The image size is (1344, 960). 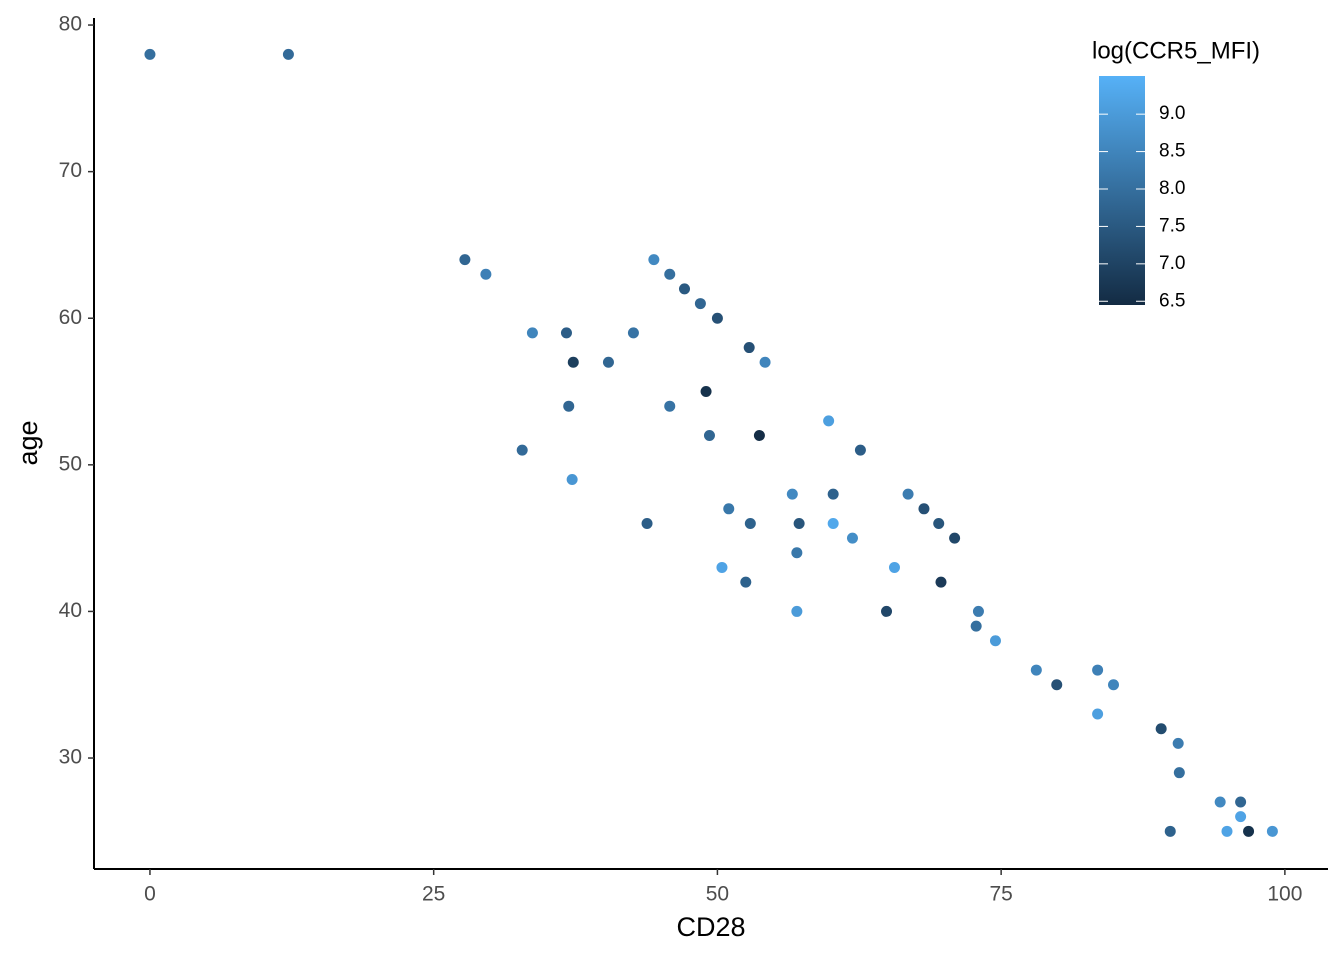 What do you see at coordinates (1176, 50) in the screenshot?
I see `legend-title: log(CCR5_MFI)` at bounding box center [1176, 50].